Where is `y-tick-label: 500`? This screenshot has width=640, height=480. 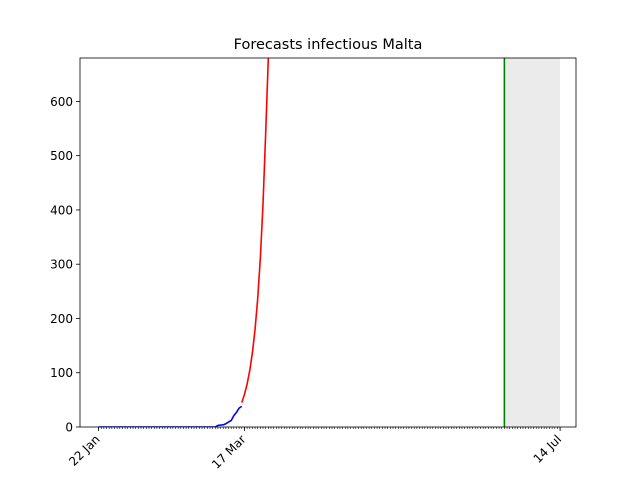
y-tick-label: 500 is located at coordinates (61, 156).